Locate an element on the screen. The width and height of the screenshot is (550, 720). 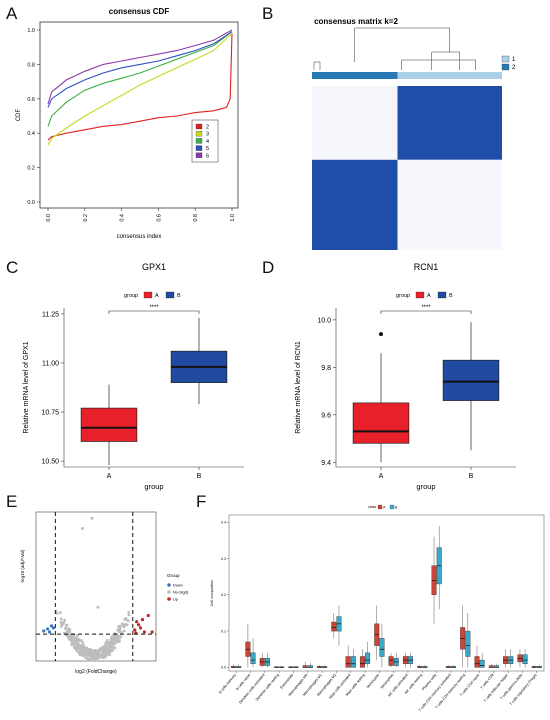
y-tick-label: 10.75 is located at coordinates (50, 413).